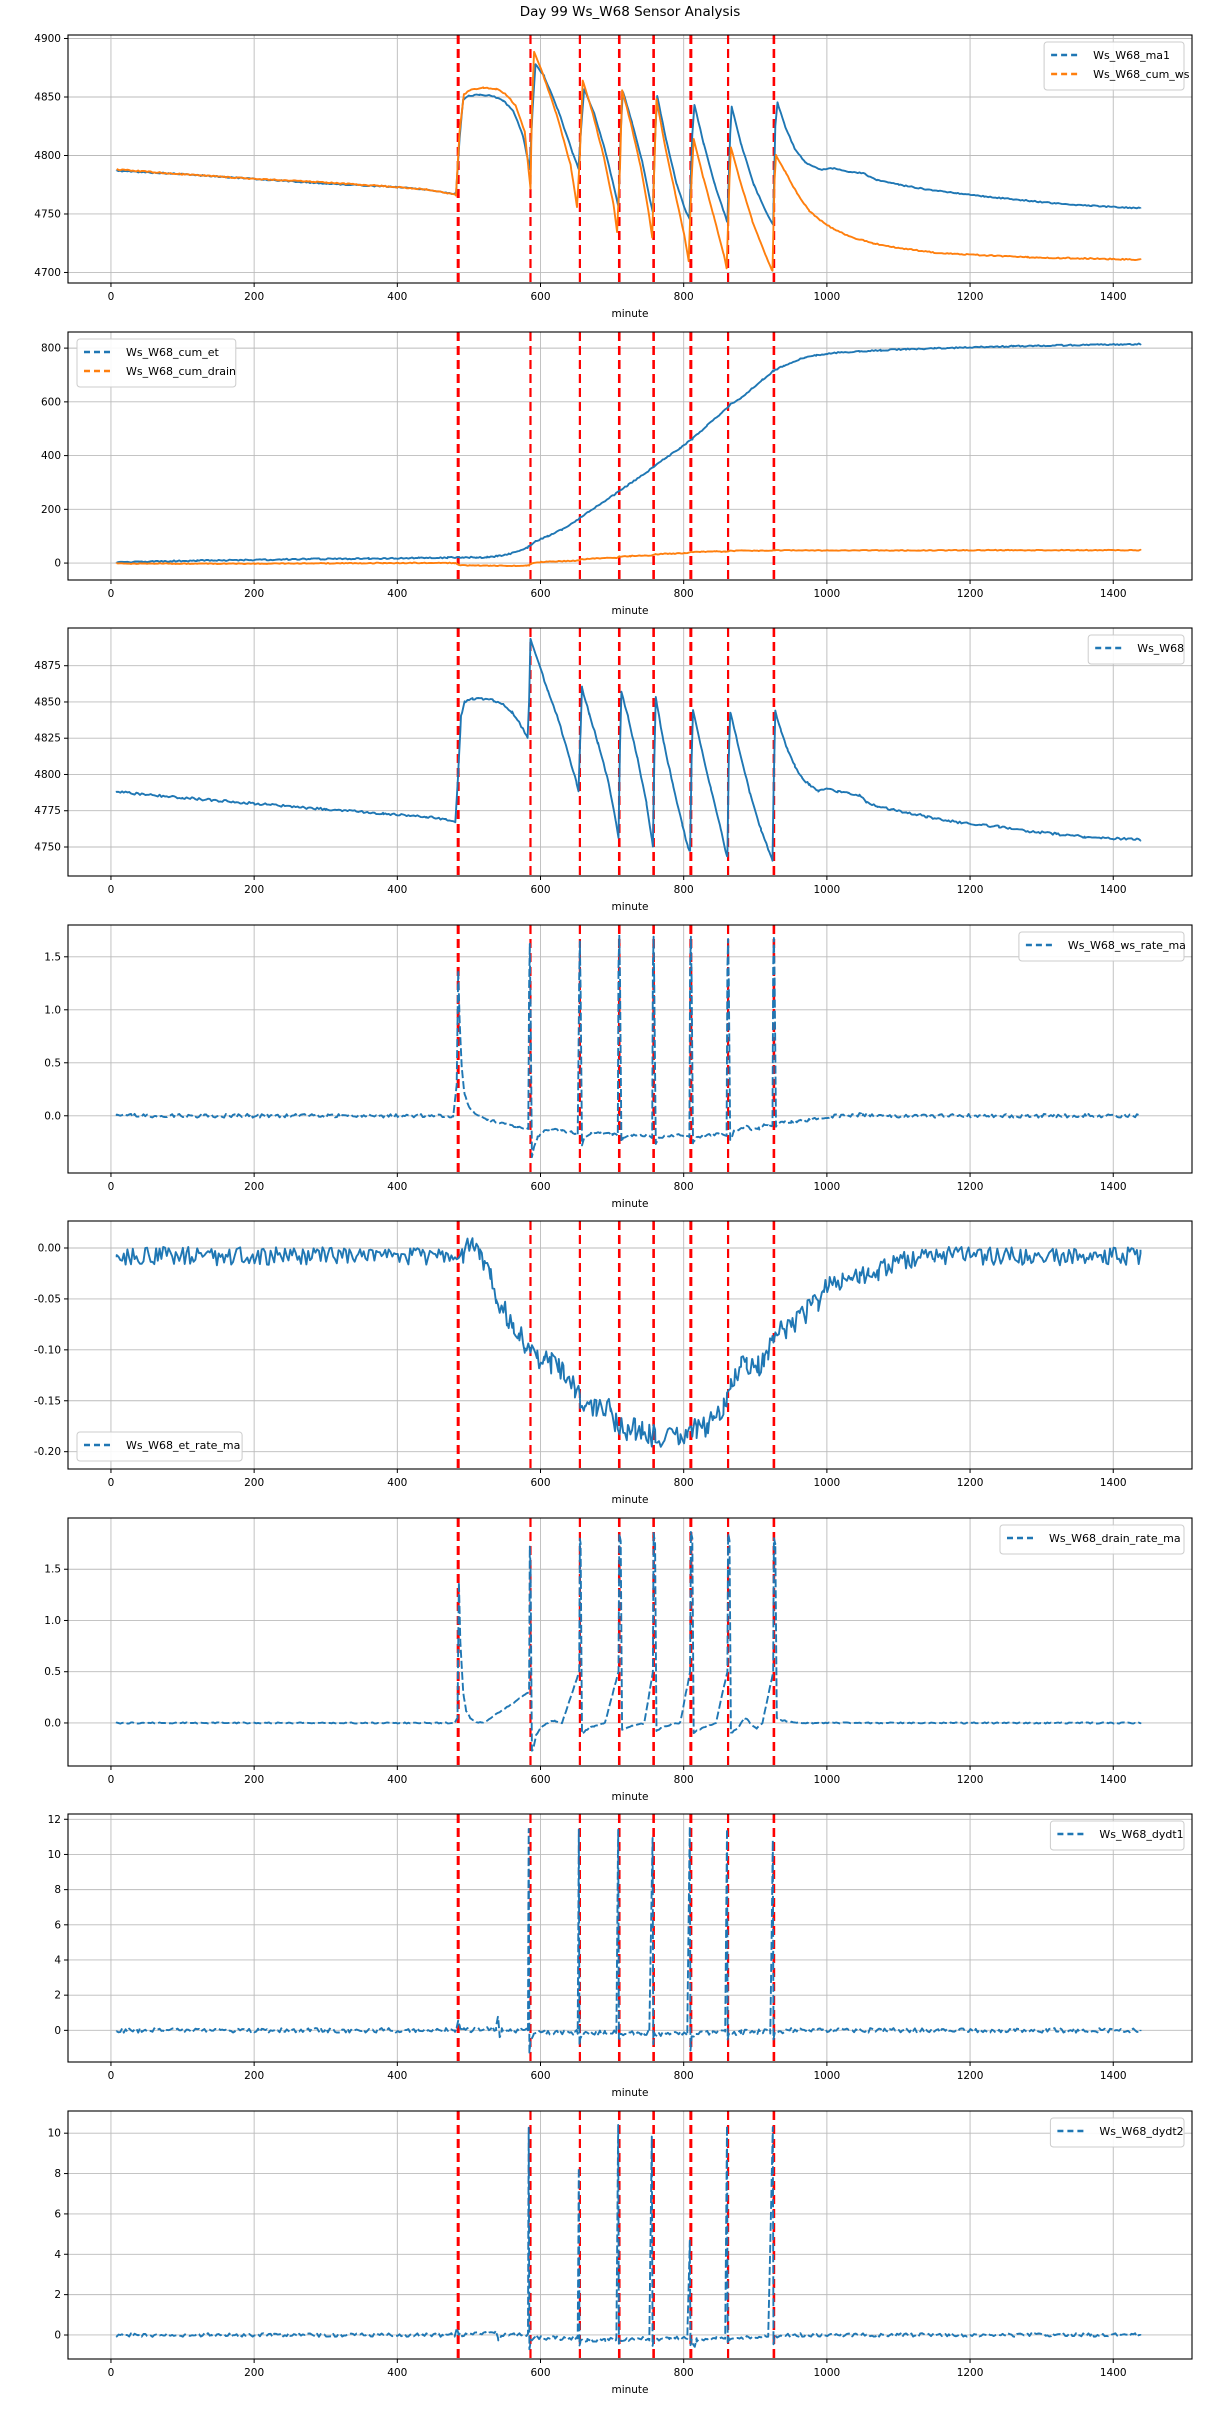 The height and width of the screenshot is (2415, 1211). I want to click on y-tick-label: 4800, so click(47, 775).